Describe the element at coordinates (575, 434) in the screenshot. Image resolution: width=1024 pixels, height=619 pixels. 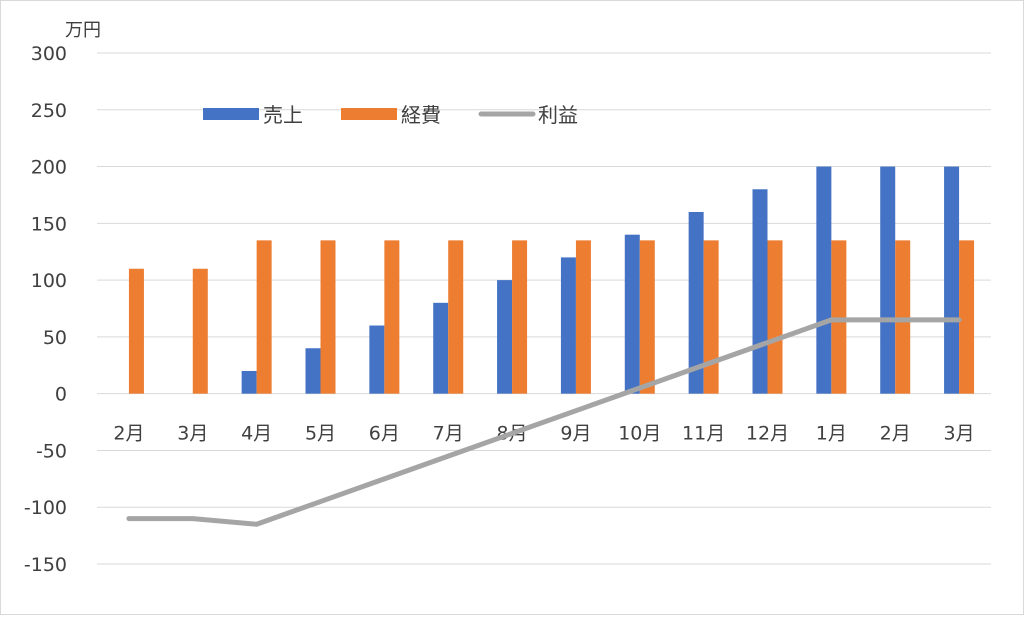
I see `x-tick-label: 9月` at that location.